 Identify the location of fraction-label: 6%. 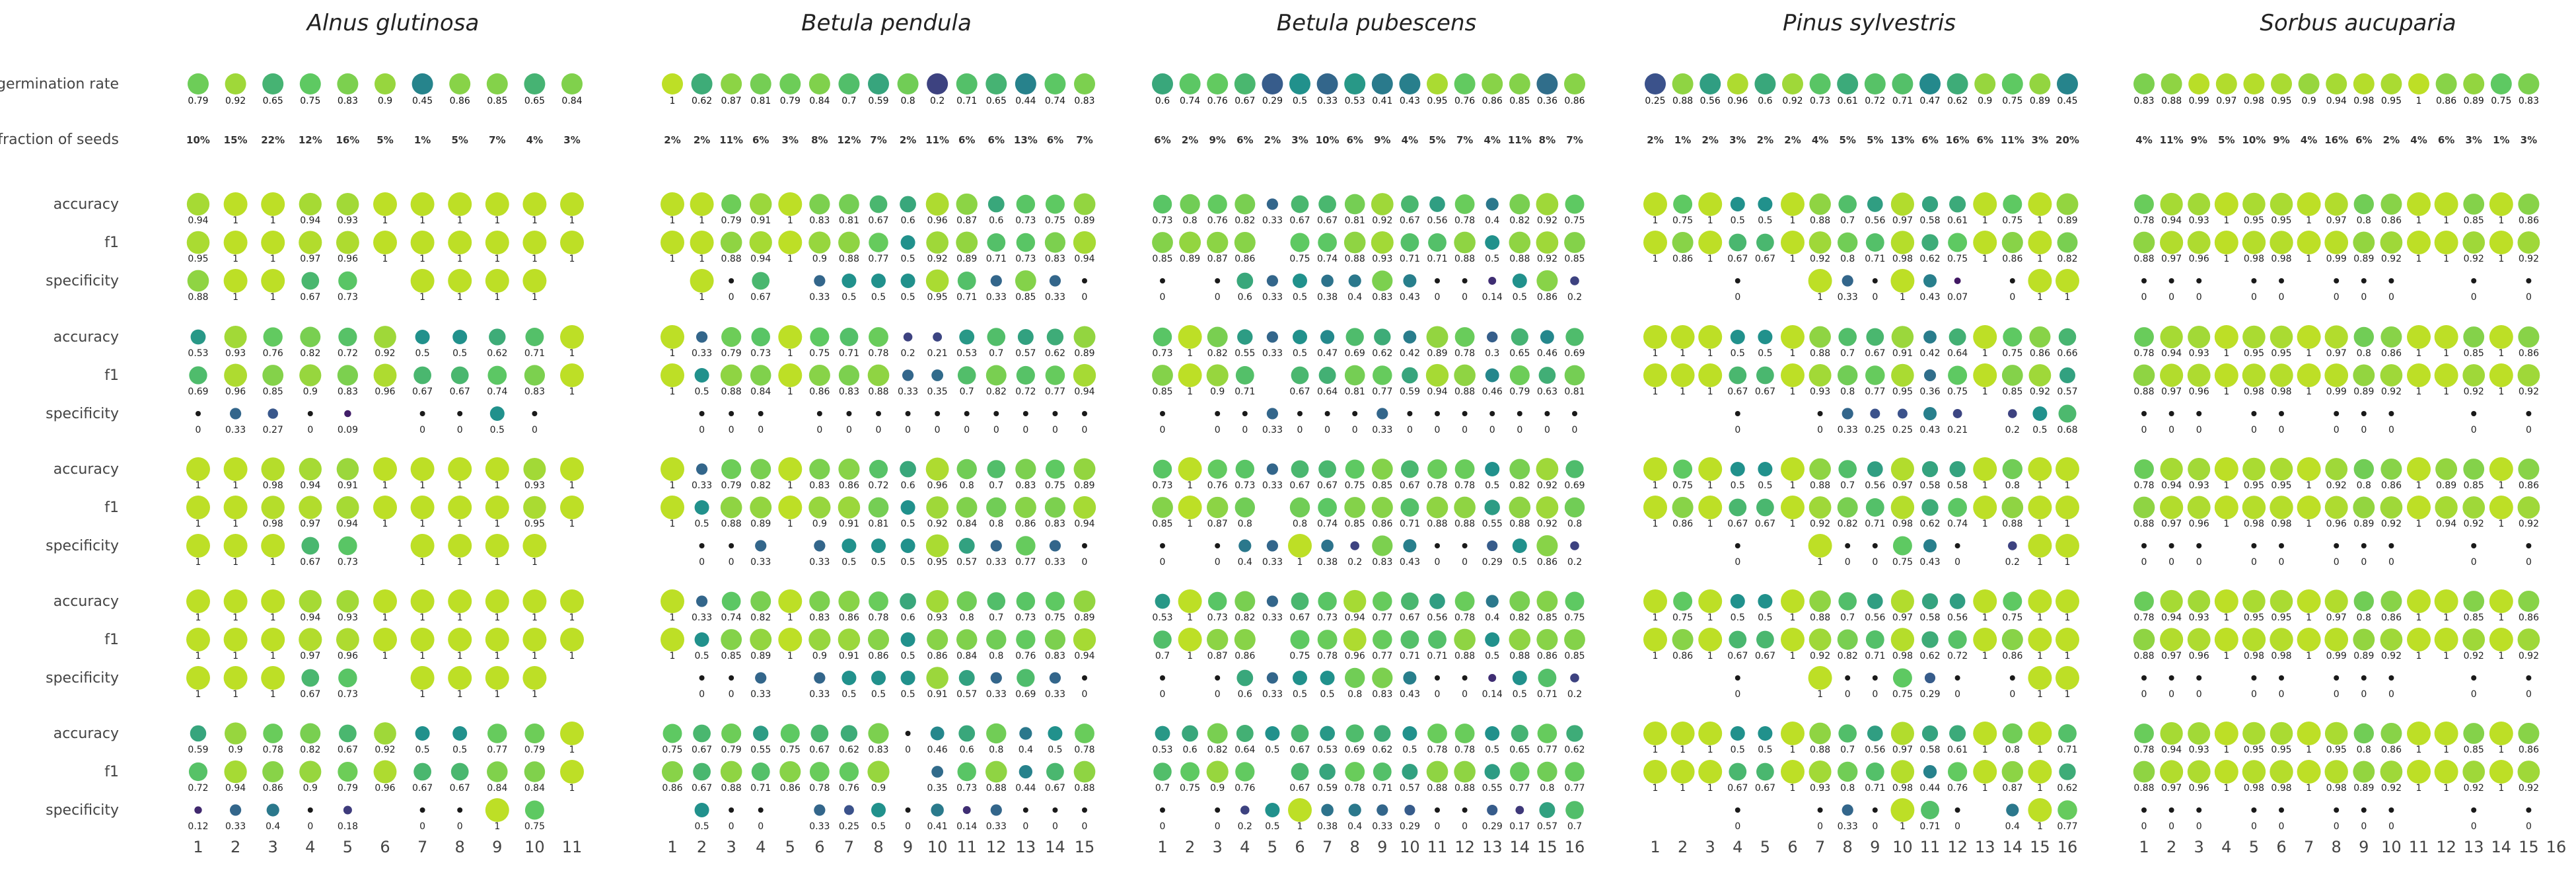
(1985, 140).